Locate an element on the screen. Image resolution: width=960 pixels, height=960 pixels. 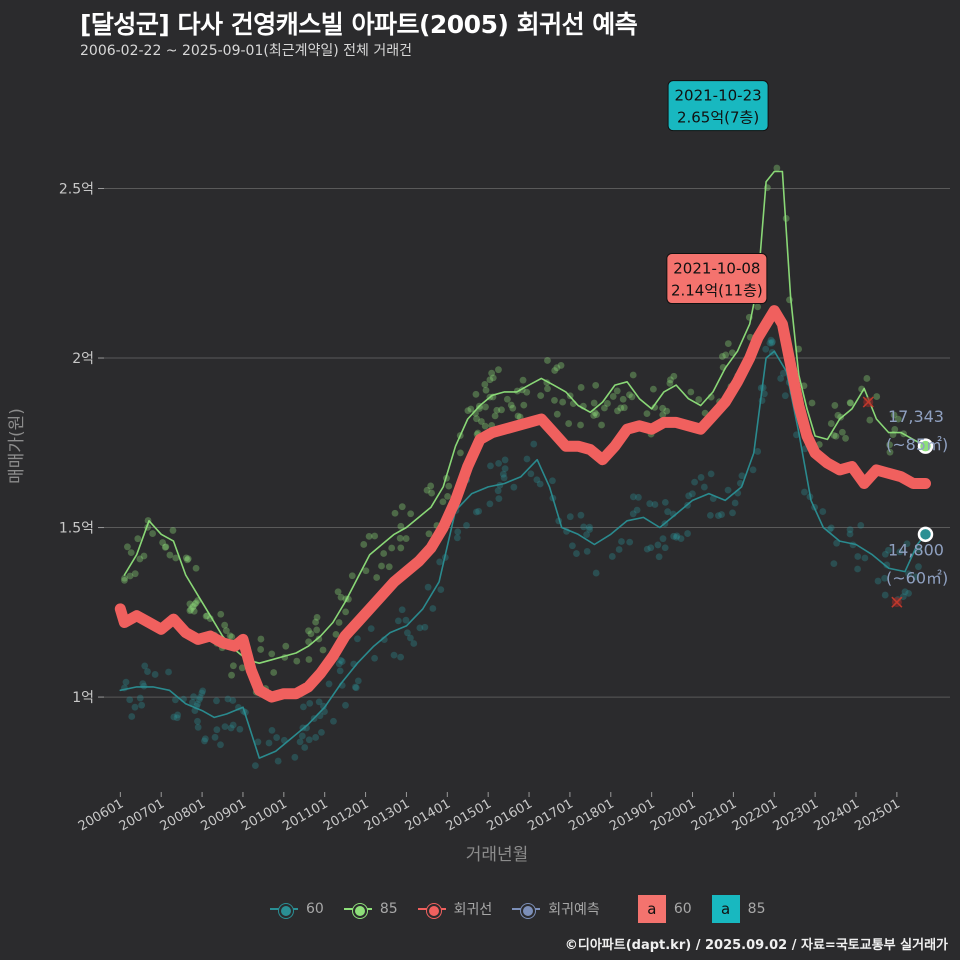
x-tick-label: 202501 is located at coordinates (877, 815).